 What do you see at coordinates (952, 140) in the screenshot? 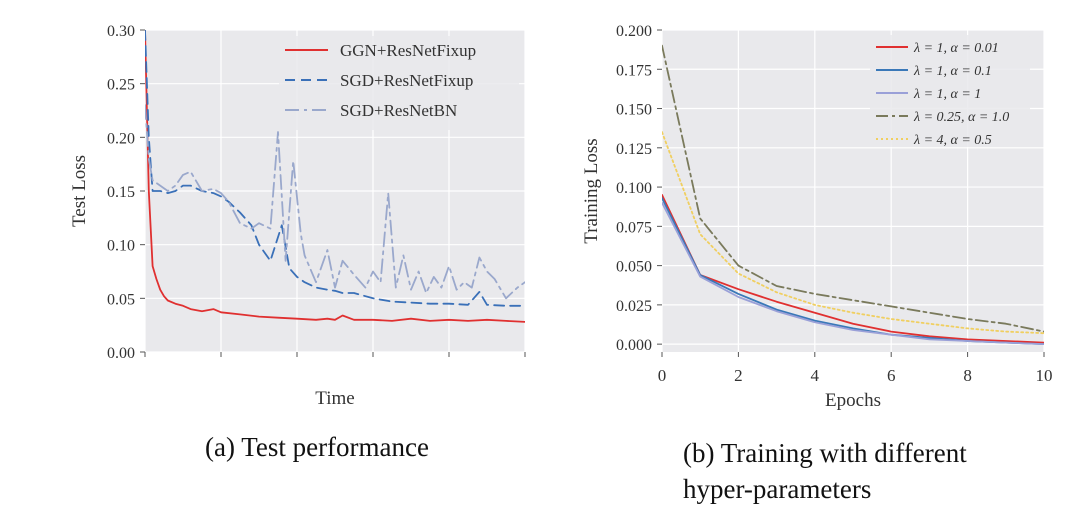
I see `legend-label-4: λ = 4, α = 0.5` at bounding box center [952, 140].